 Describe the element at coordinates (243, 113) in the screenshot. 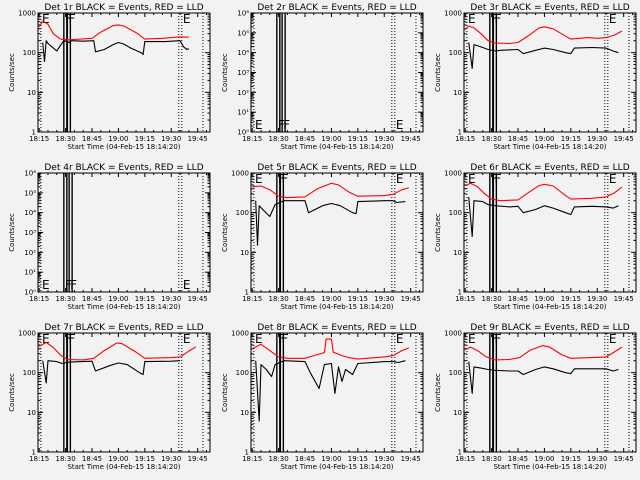

I see `y-tick-label: 10¹` at that location.